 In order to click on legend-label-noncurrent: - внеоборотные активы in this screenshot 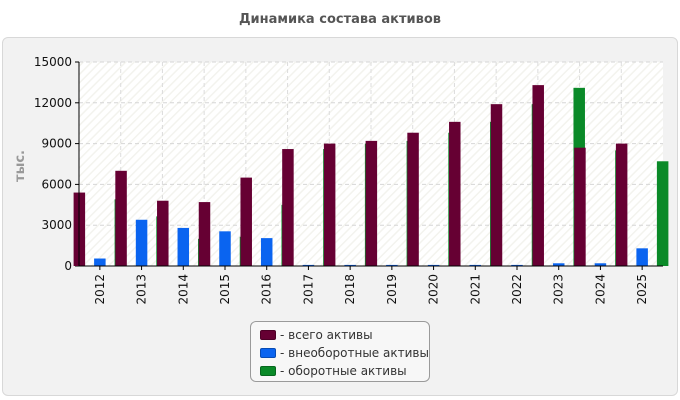, I will do `click(354, 353)`.